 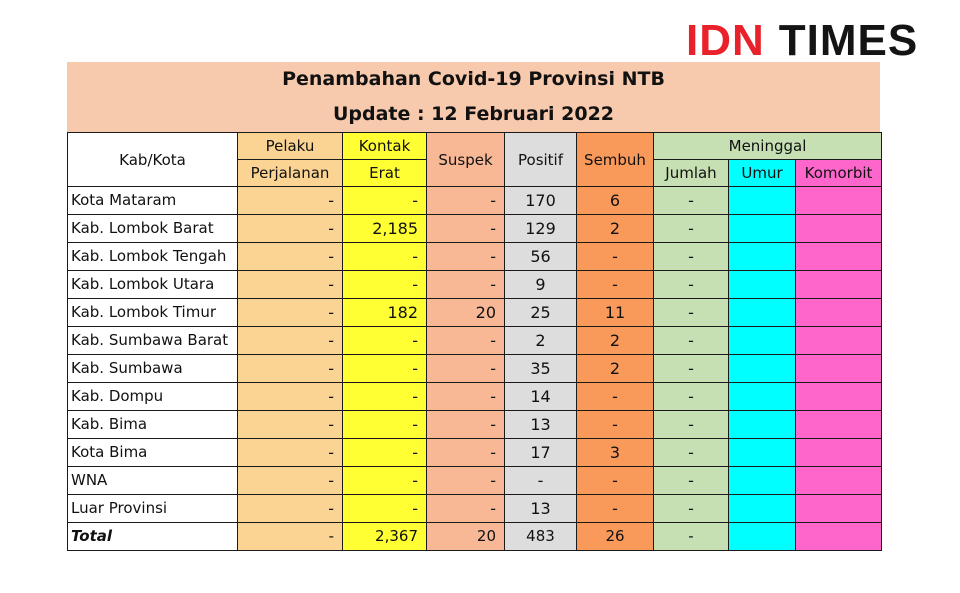 I want to click on cell-positif: 56, so click(x=540, y=256).